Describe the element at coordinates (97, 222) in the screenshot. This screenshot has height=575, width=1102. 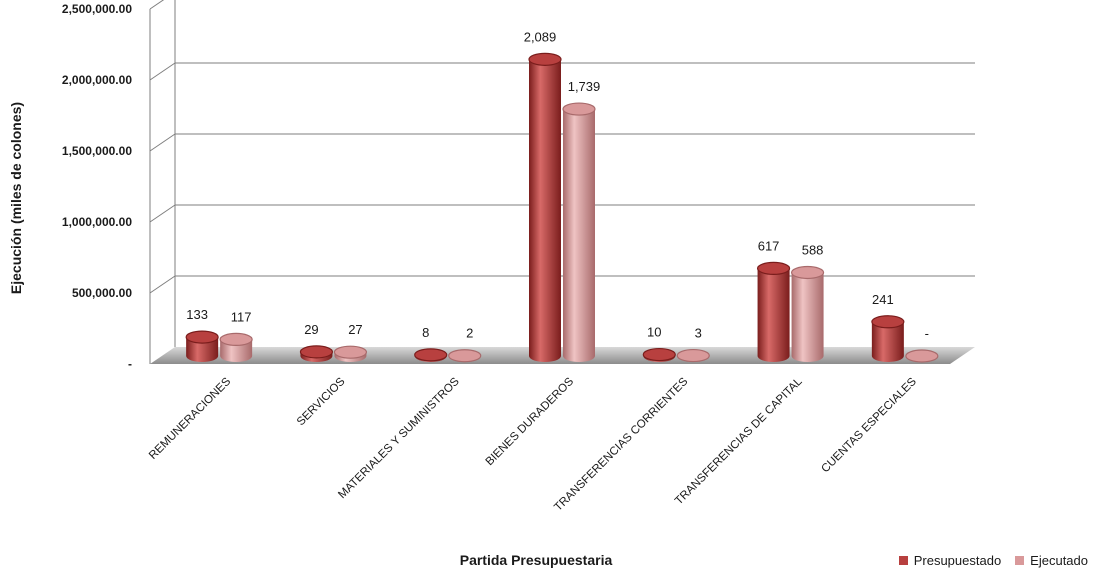
I see `y-tick-label: 1,000,000.00` at that location.